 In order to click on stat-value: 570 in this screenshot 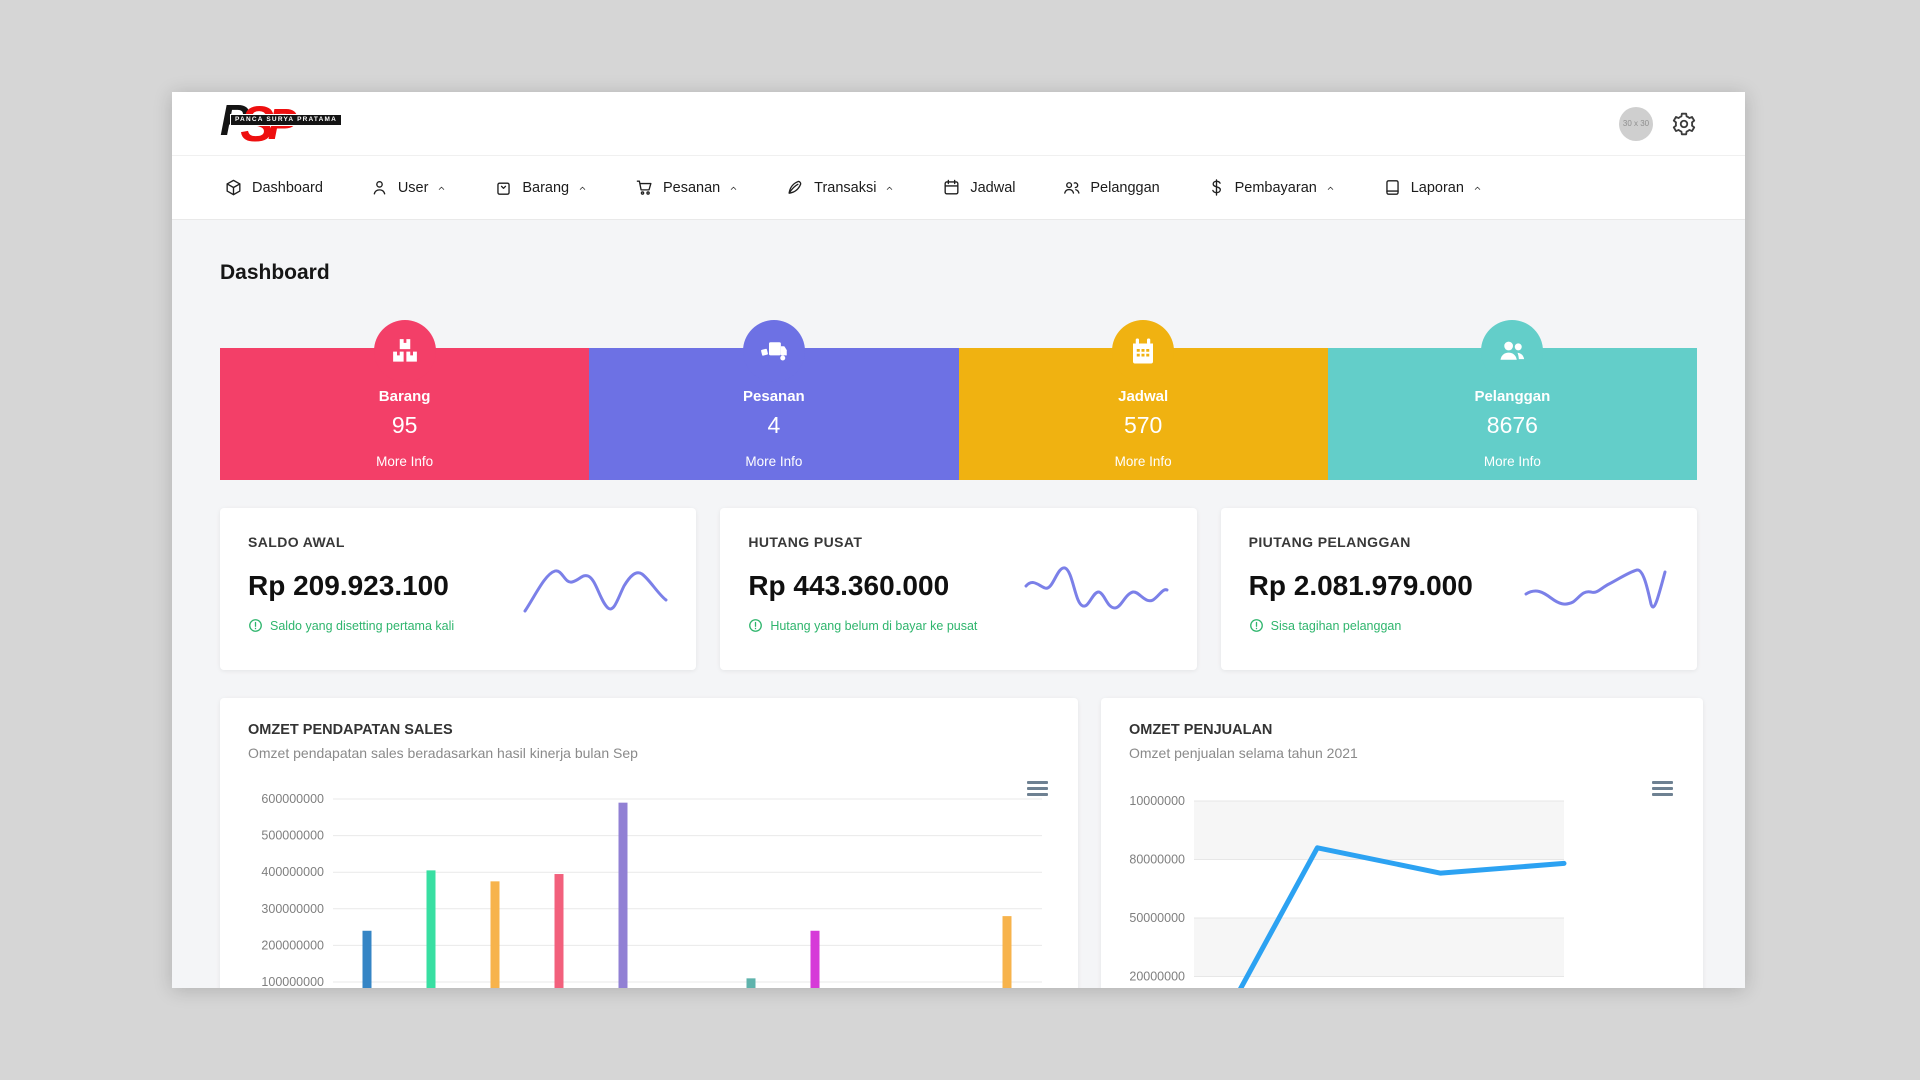, I will do `click(1143, 425)`.